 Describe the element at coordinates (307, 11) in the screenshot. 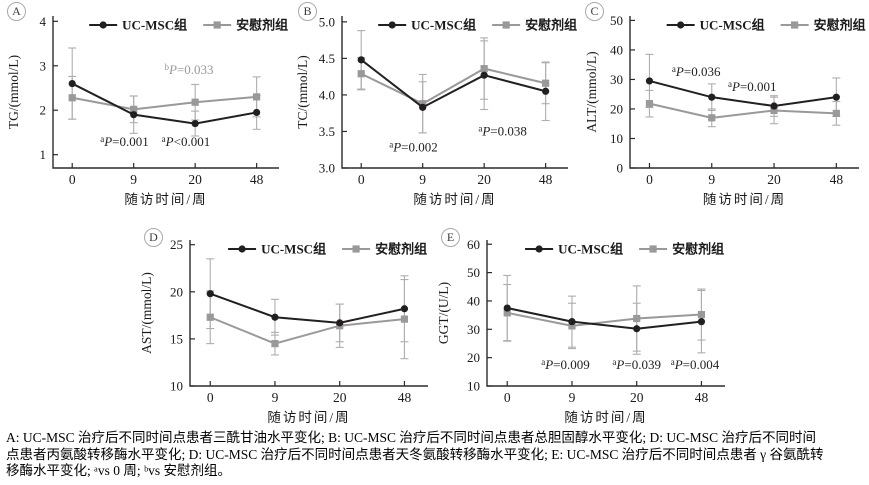

I see `panel-label-B: B` at that location.